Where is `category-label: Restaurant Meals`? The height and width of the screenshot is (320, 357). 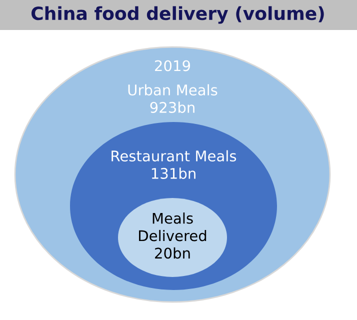 category-label: Restaurant Meals is located at coordinates (174, 156).